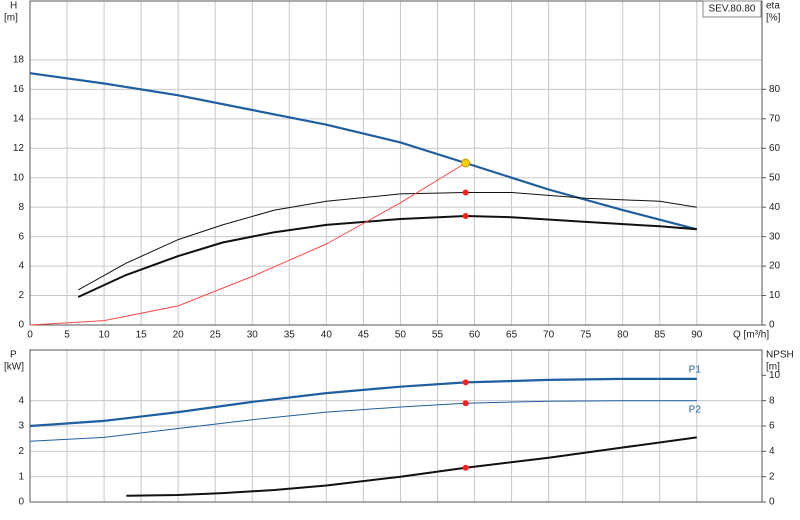 The width and height of the screenshot is (800, 520). What do you see at coordinates (253, 335) in the screenshot?
I see `x-tick-label: 30` at bounding box center [253, 335].